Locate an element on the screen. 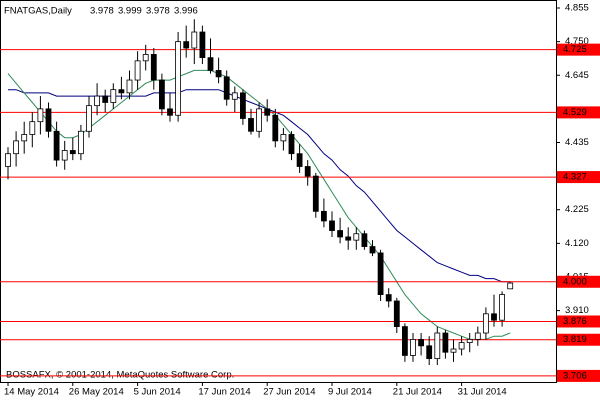  ohlc-high: 3.999 is located at coordinates (130, 11).